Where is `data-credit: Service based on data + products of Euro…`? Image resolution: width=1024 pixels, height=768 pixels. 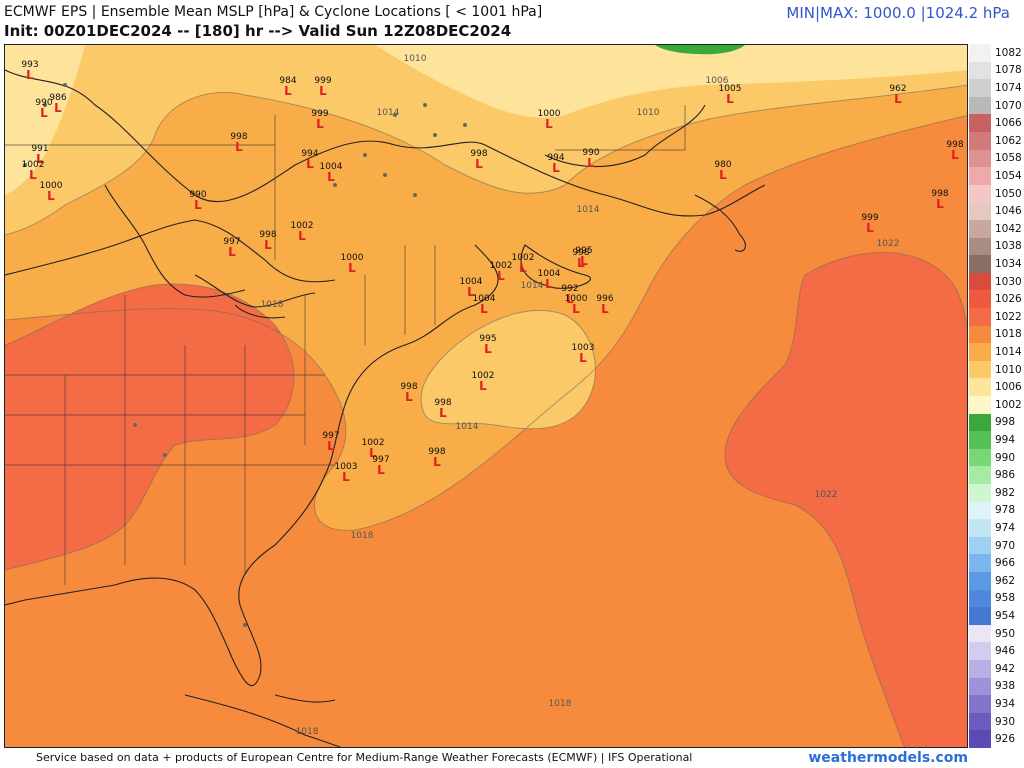
data-credit: Service based on data + products of Euro… is located at coordinates (364, 757).